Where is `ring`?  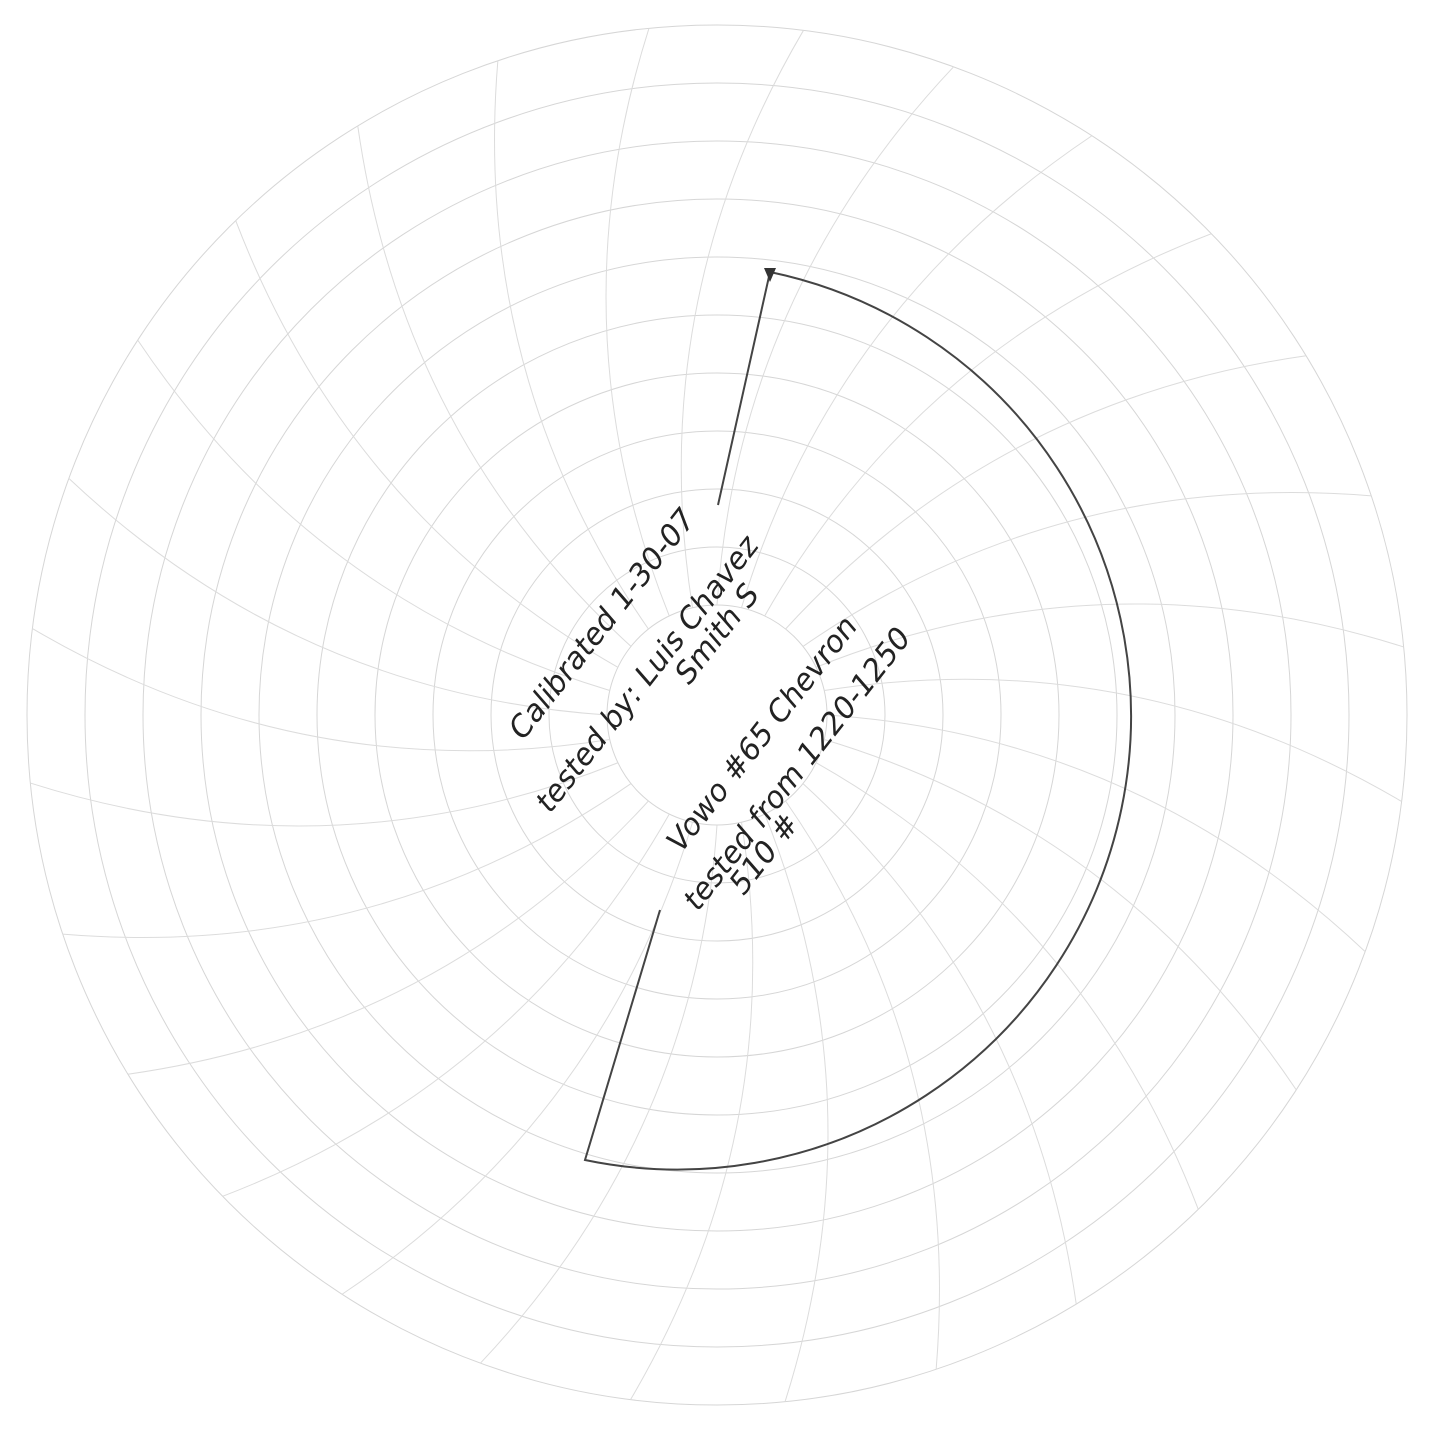 ring is located at coordinates (717, 715).